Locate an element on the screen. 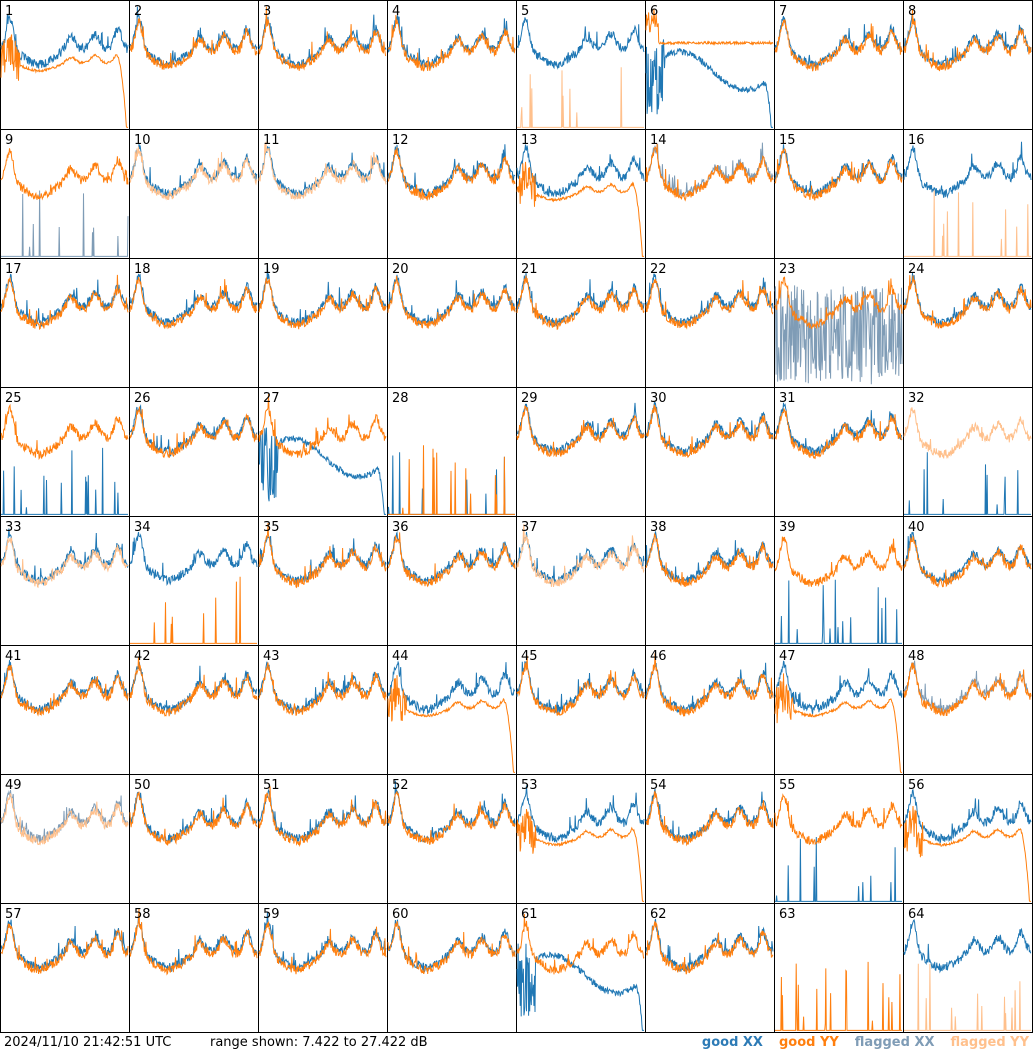 This screenshot has width=1033, height=1053. panel-number: 27 is located at coordinates (271, 398).